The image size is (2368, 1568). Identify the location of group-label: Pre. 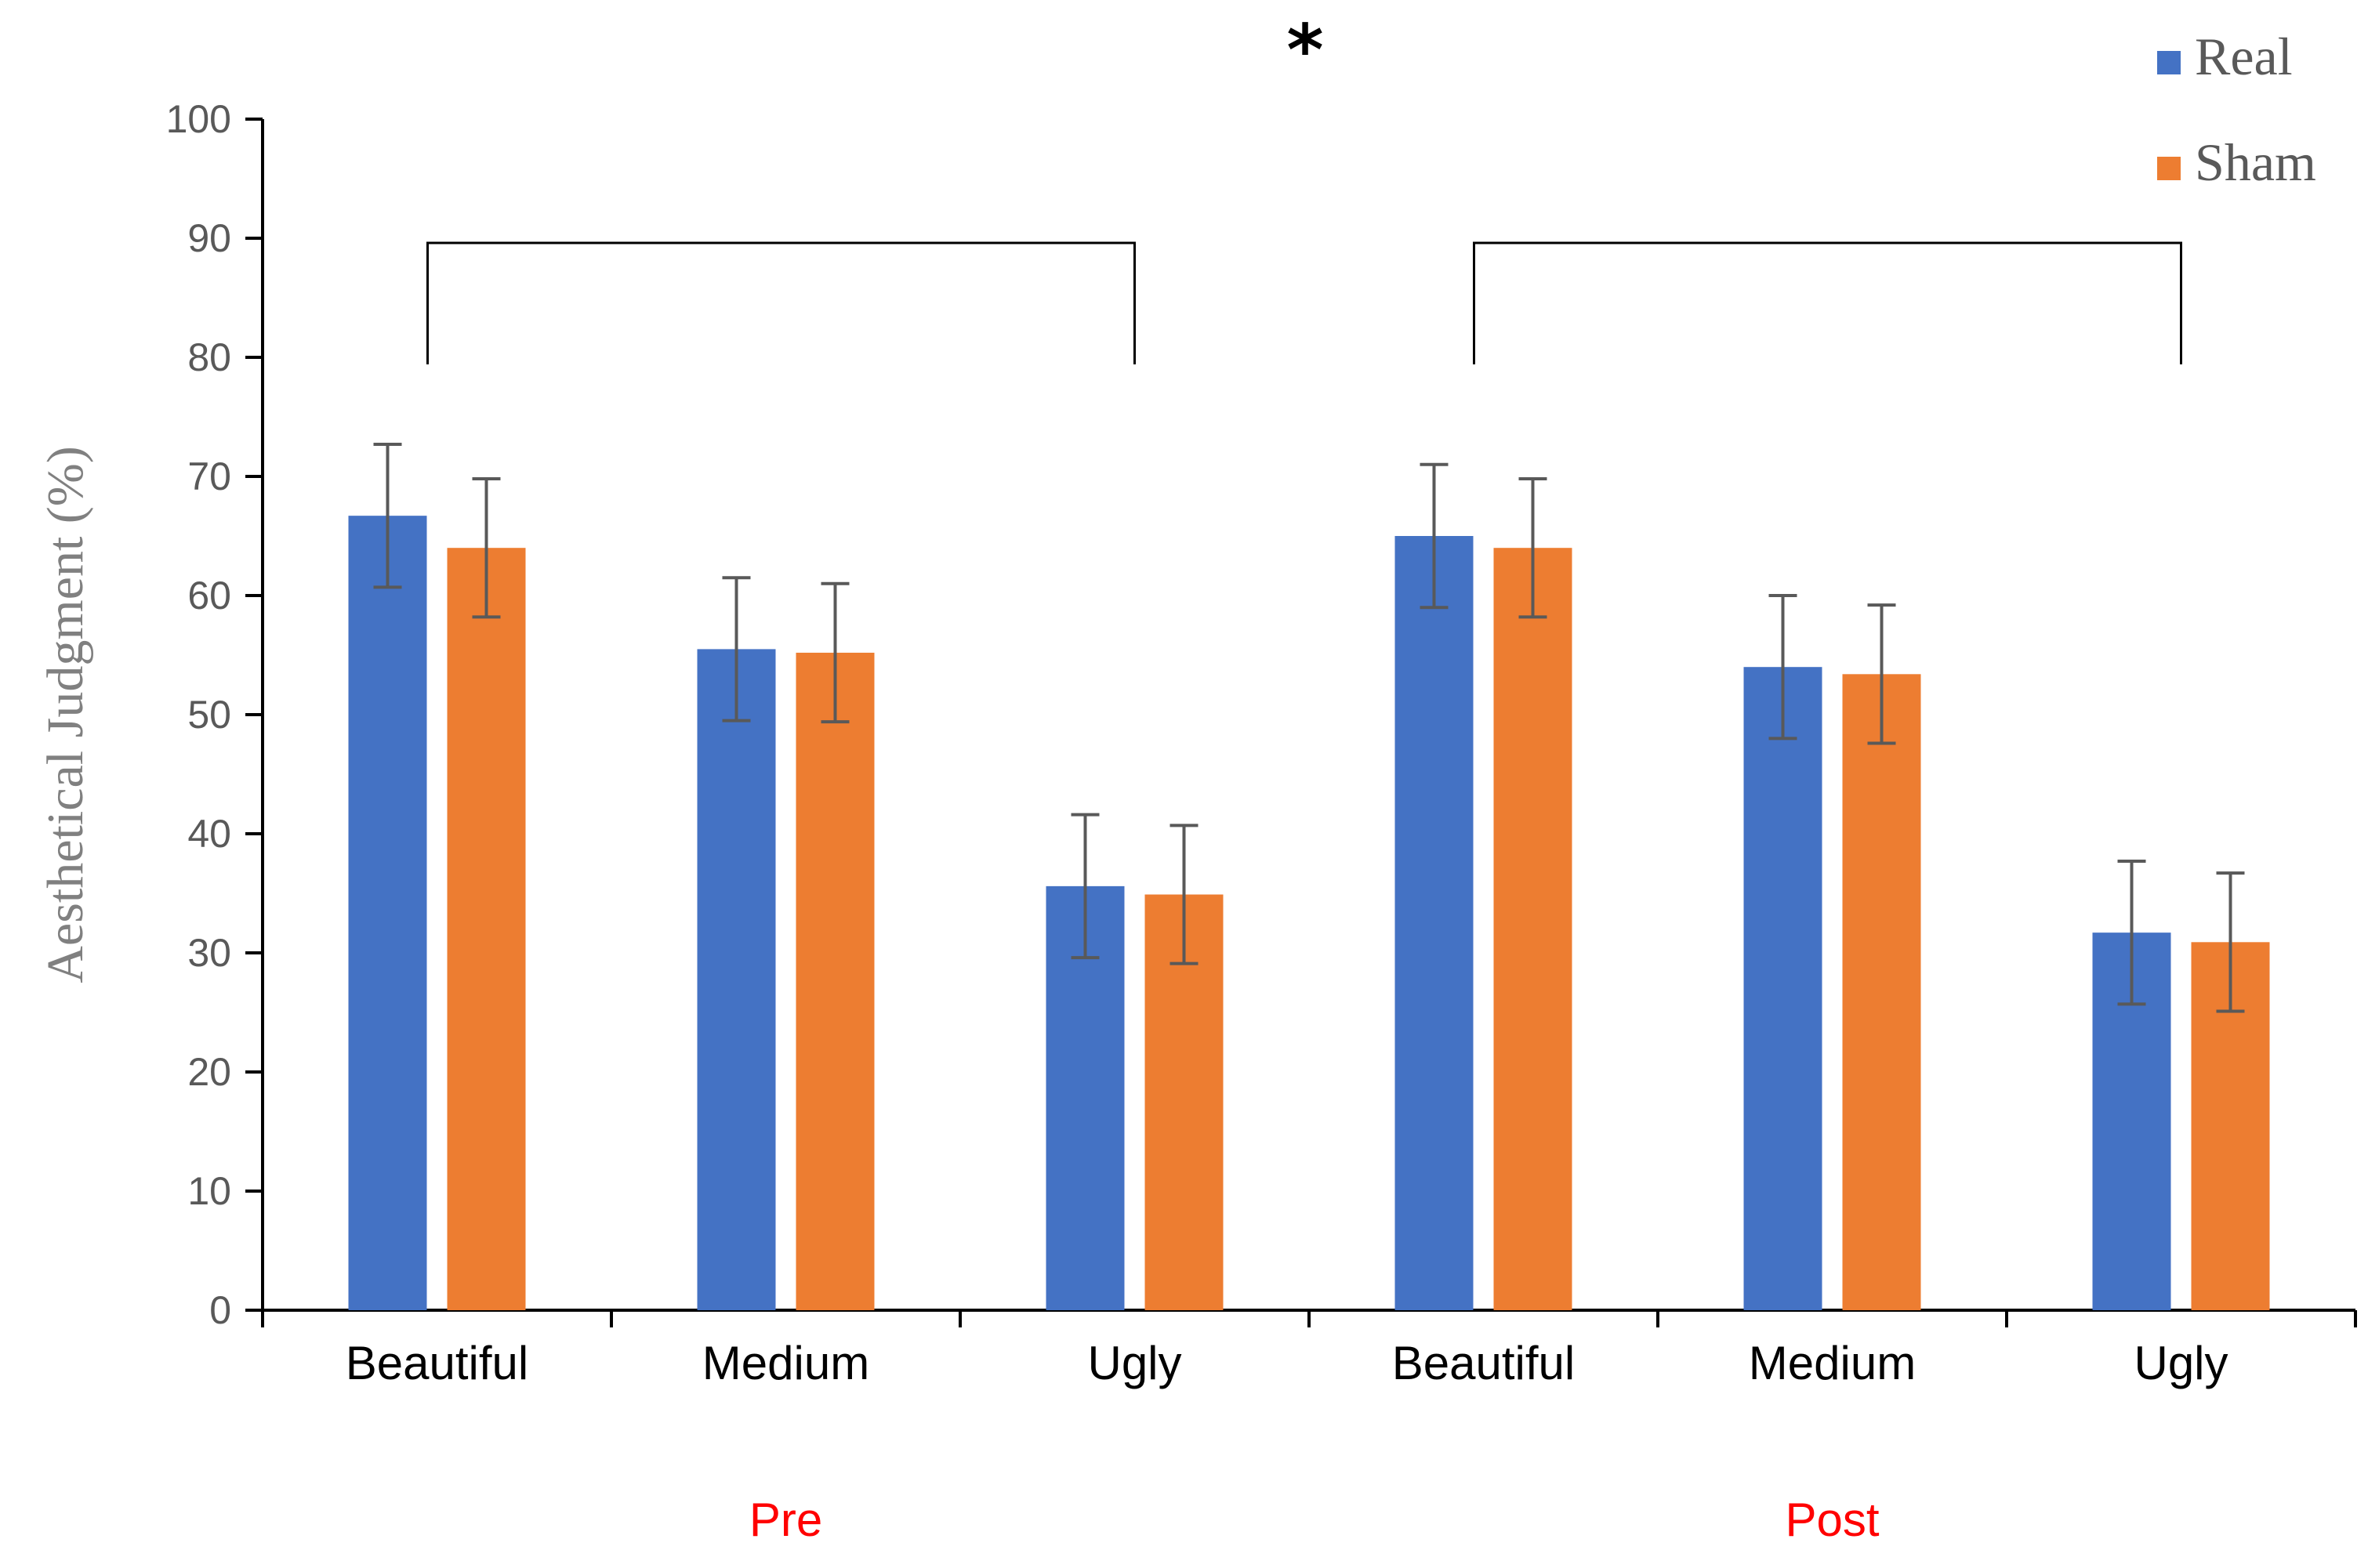
(785, 1520).